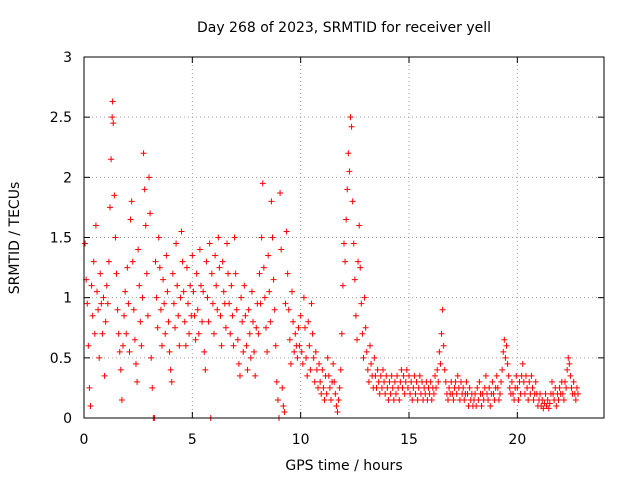 The height and width of the screenshot is (480, 640). What do you see at coordinates (67, 419) in the screenshot?
I see `y-tick-label: 0` at bounding box center [67, 419].